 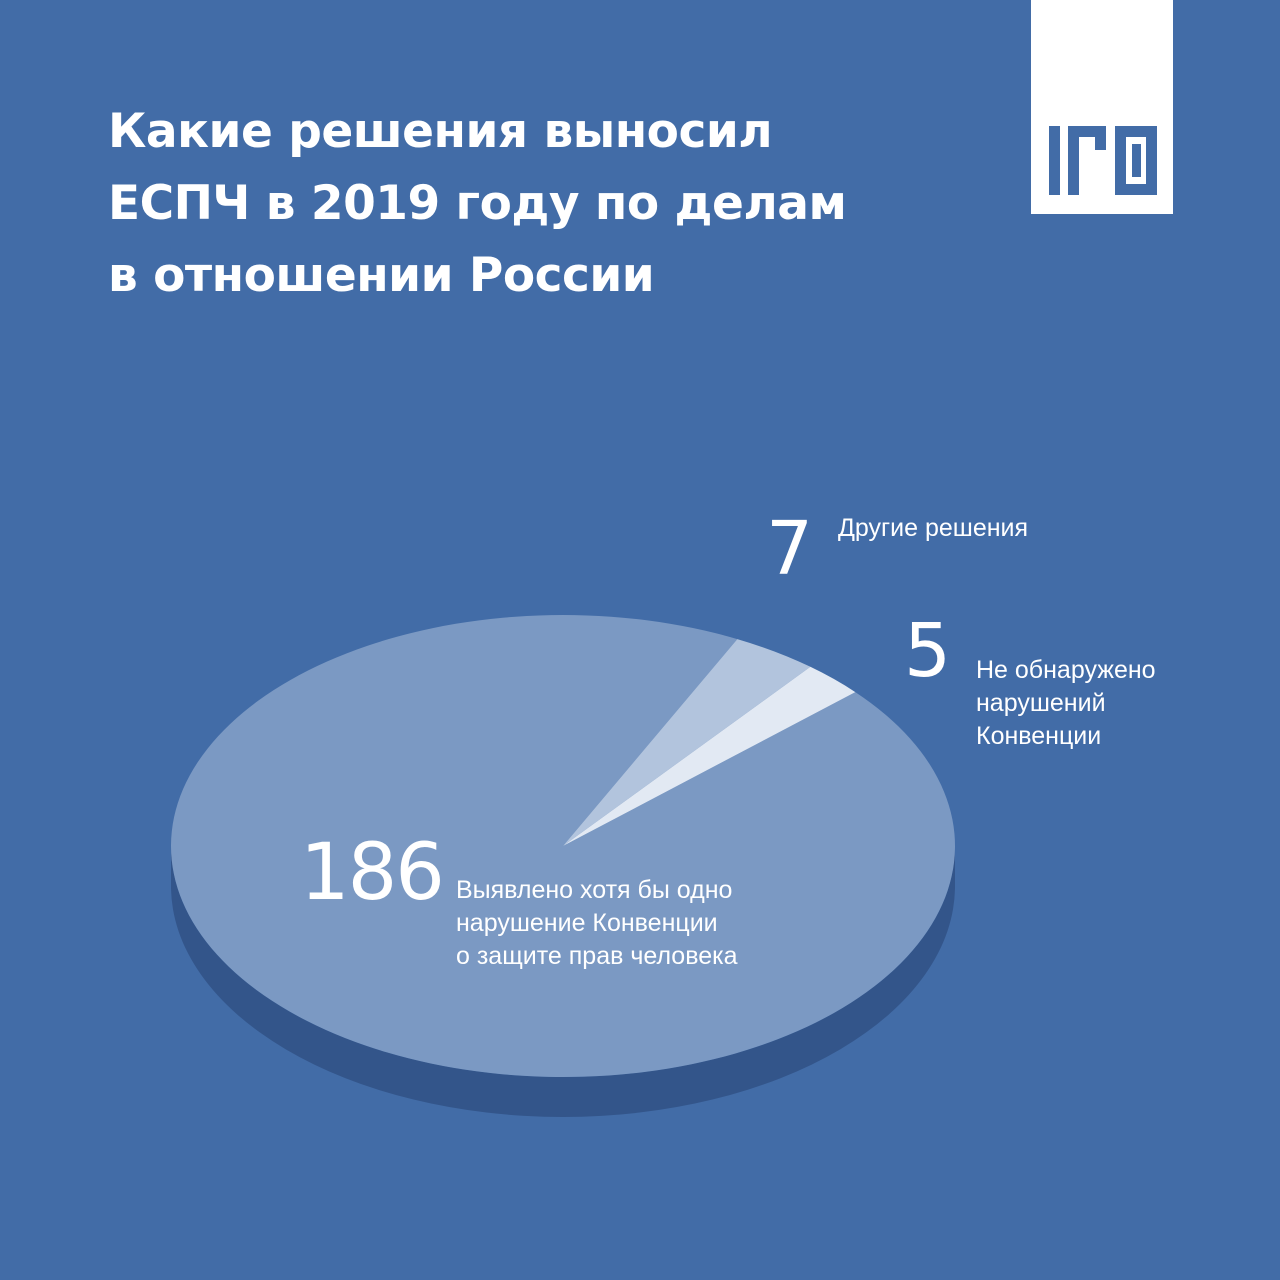 I want to click on slice-label-other-line-1: Другие решения, so click(x=933, y=528).